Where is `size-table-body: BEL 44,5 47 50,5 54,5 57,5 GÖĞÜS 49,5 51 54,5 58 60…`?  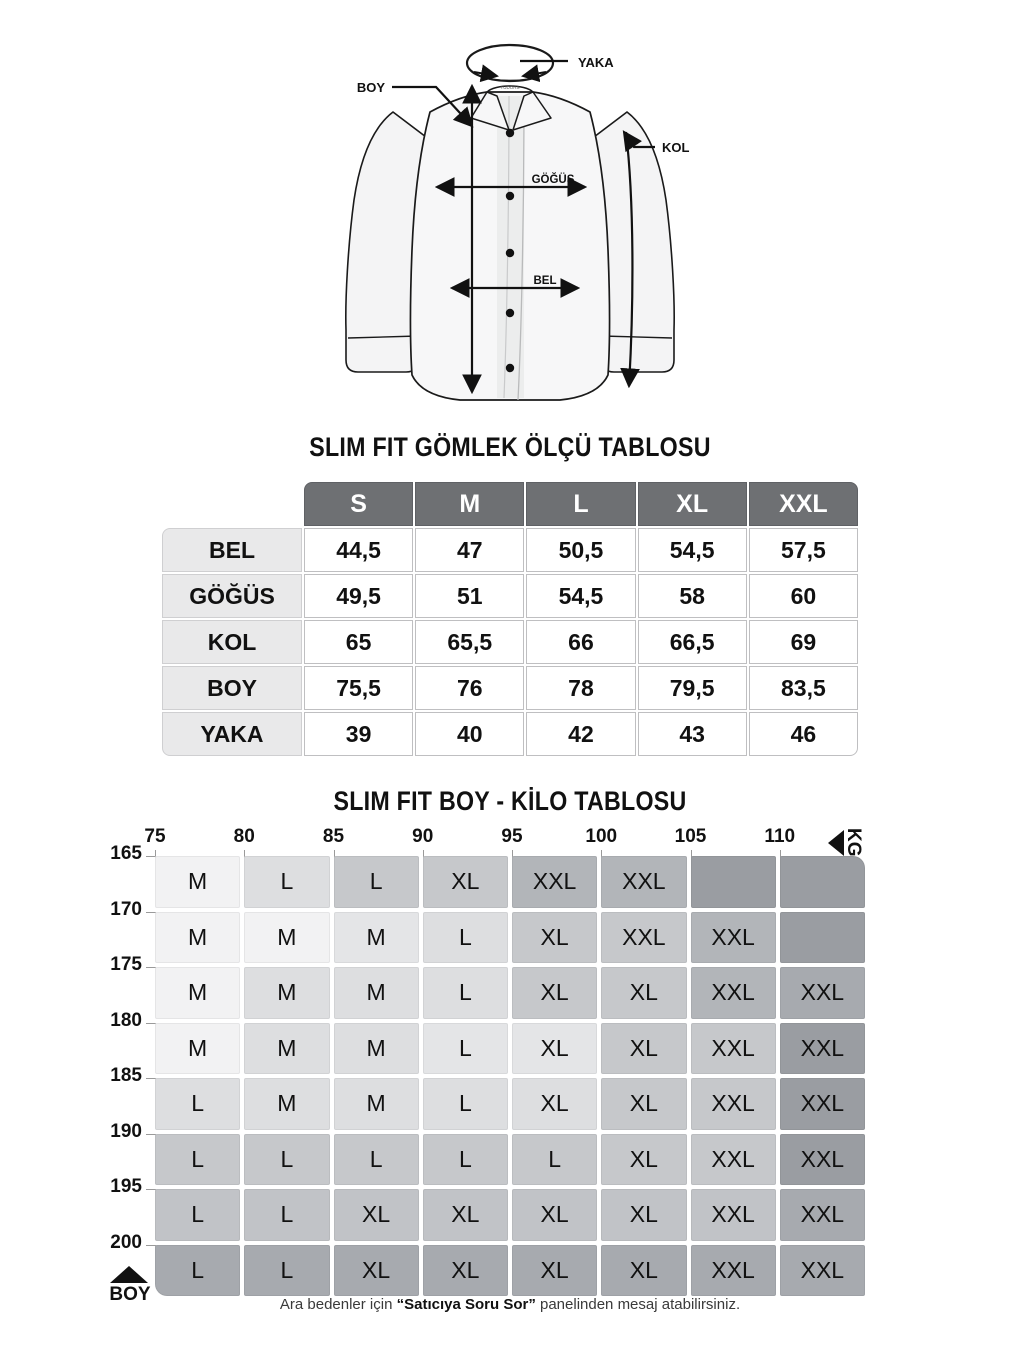 size-table-body: BEL 44,5 47 50,5 54,5 57,5 GÖĞÜS 49,5 51 54,5 58 60… is located at coordinates (510, 642).